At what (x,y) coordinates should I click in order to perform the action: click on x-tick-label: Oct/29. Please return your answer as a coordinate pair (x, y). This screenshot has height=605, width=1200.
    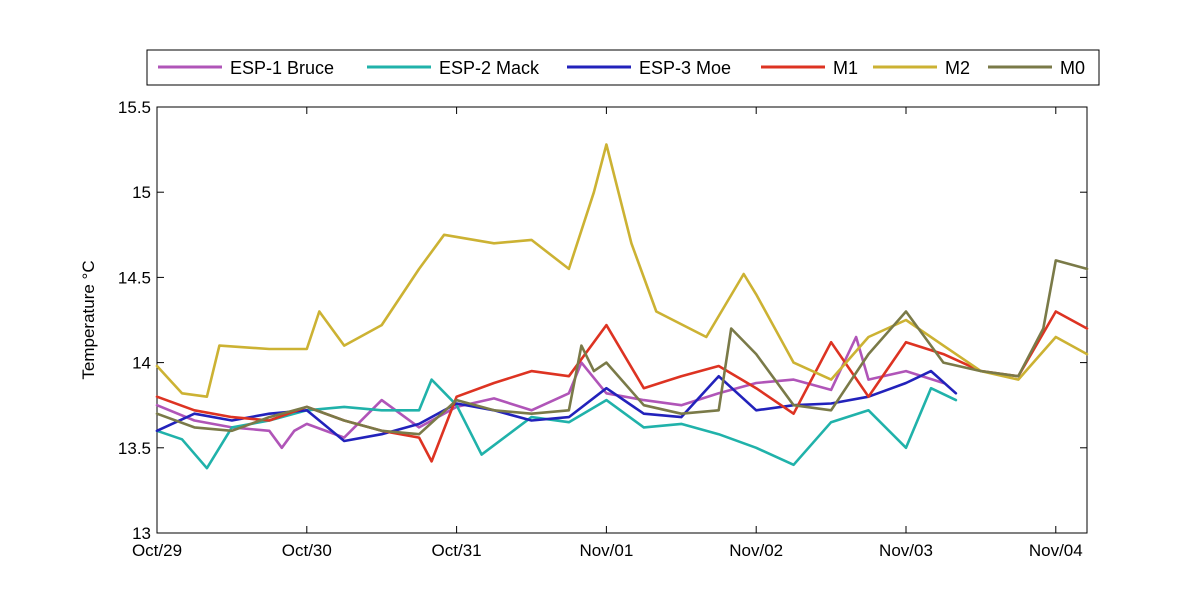
    Looking at the image, I should click on (157, 550).